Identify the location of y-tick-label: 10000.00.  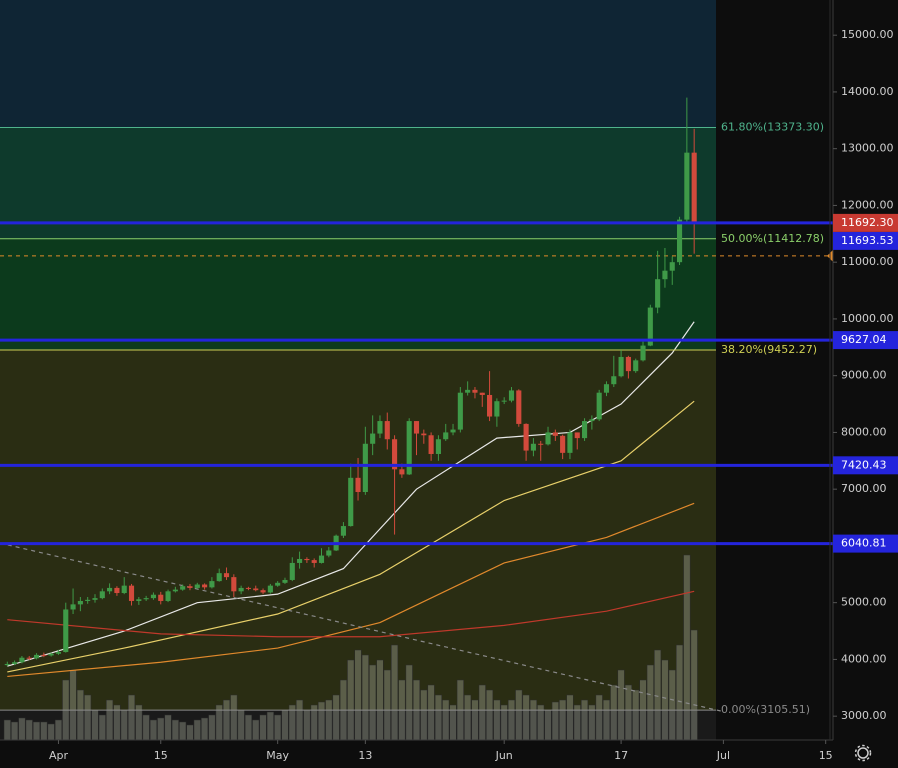
(867, 318).